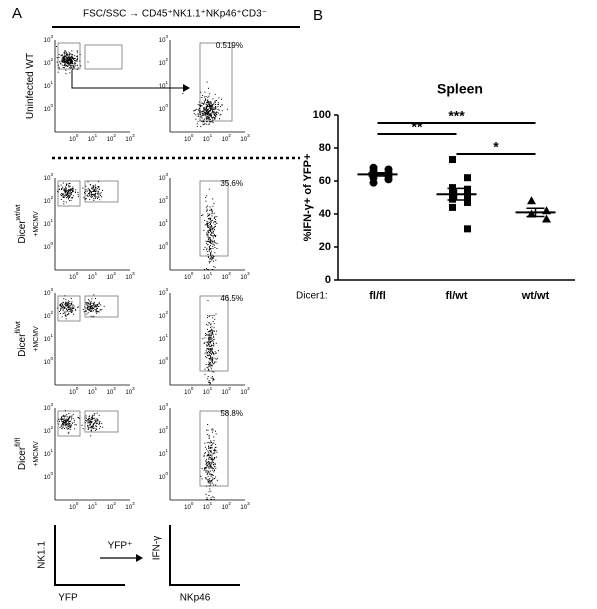  I want to click on gate, so click(101, 421).